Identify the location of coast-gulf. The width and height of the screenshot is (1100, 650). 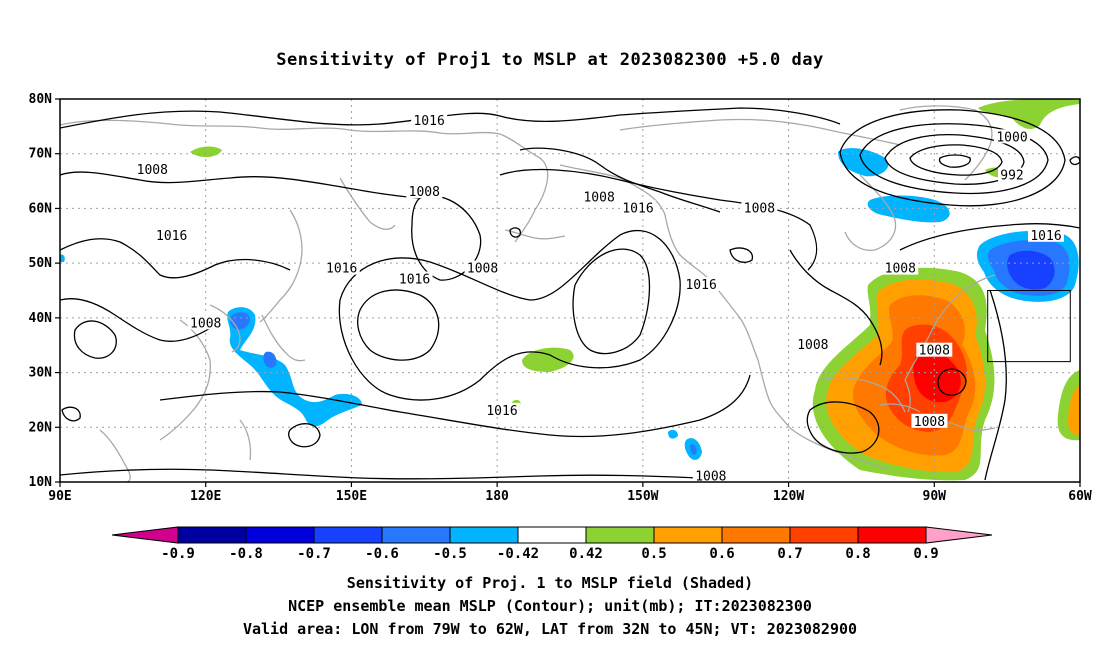
(862, 394).